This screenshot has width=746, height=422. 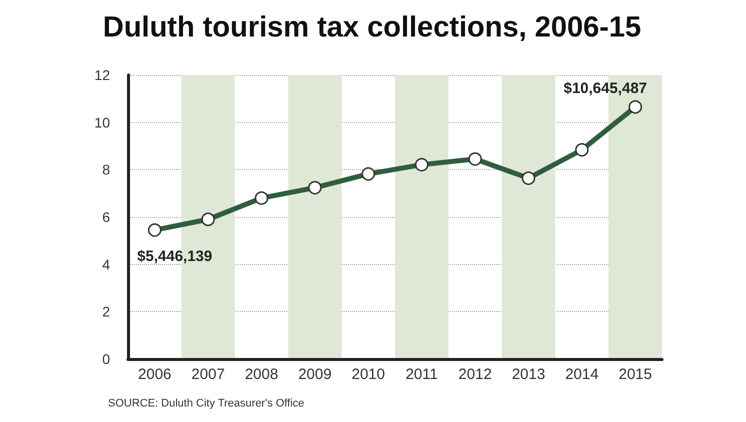 I want to click on x-tick-label: 2014, so click(x=582, y=374).